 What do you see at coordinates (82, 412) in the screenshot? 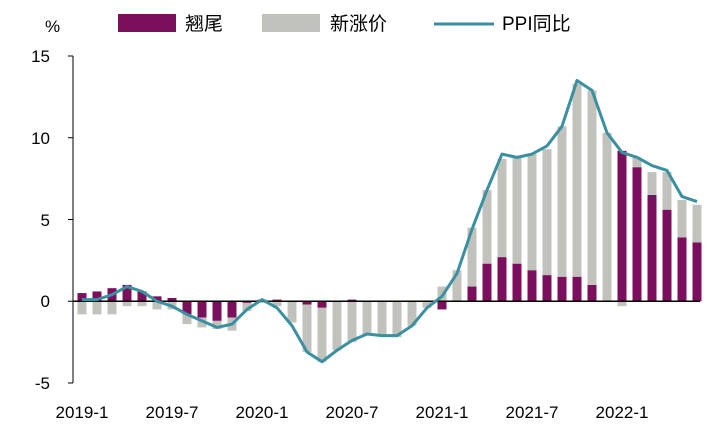
I see `x-tick-label: 2019-1` at bounding box center [82, 412].